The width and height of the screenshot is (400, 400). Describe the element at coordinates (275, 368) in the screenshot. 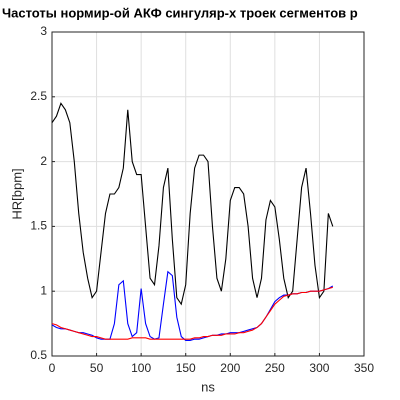

I see `x-tick-label: 250` at that location.